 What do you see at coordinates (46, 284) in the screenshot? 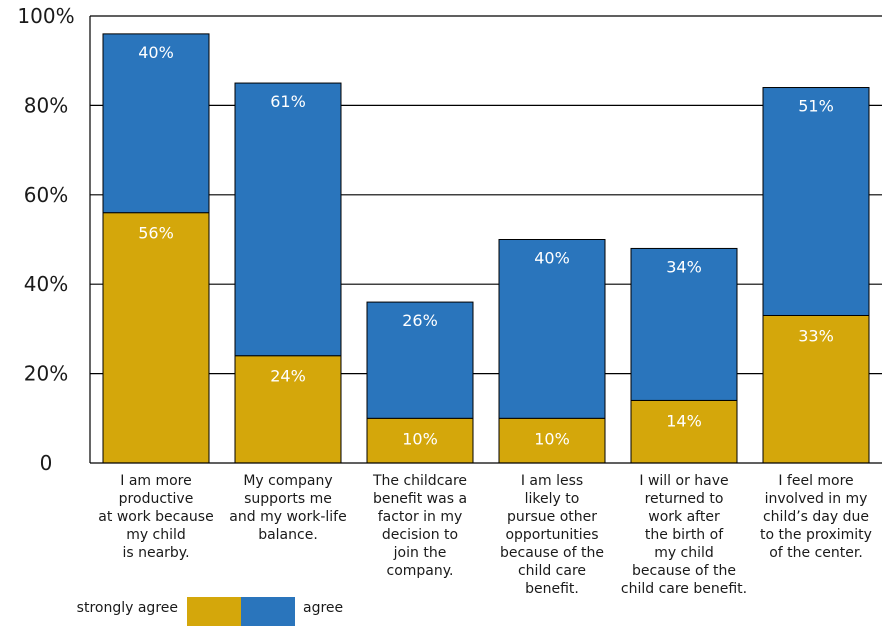
I see `y-tick-label: 40%` at bounding box center [46, 284].